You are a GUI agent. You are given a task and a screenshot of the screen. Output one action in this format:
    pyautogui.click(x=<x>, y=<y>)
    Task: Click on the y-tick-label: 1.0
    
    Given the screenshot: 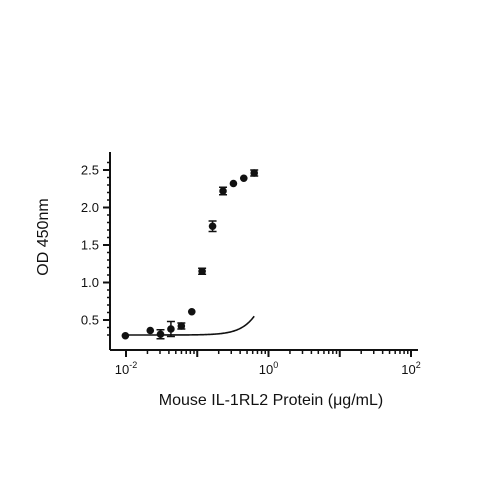 What is the action you would take?
    pyautogui.click(x=90, y=282)
    